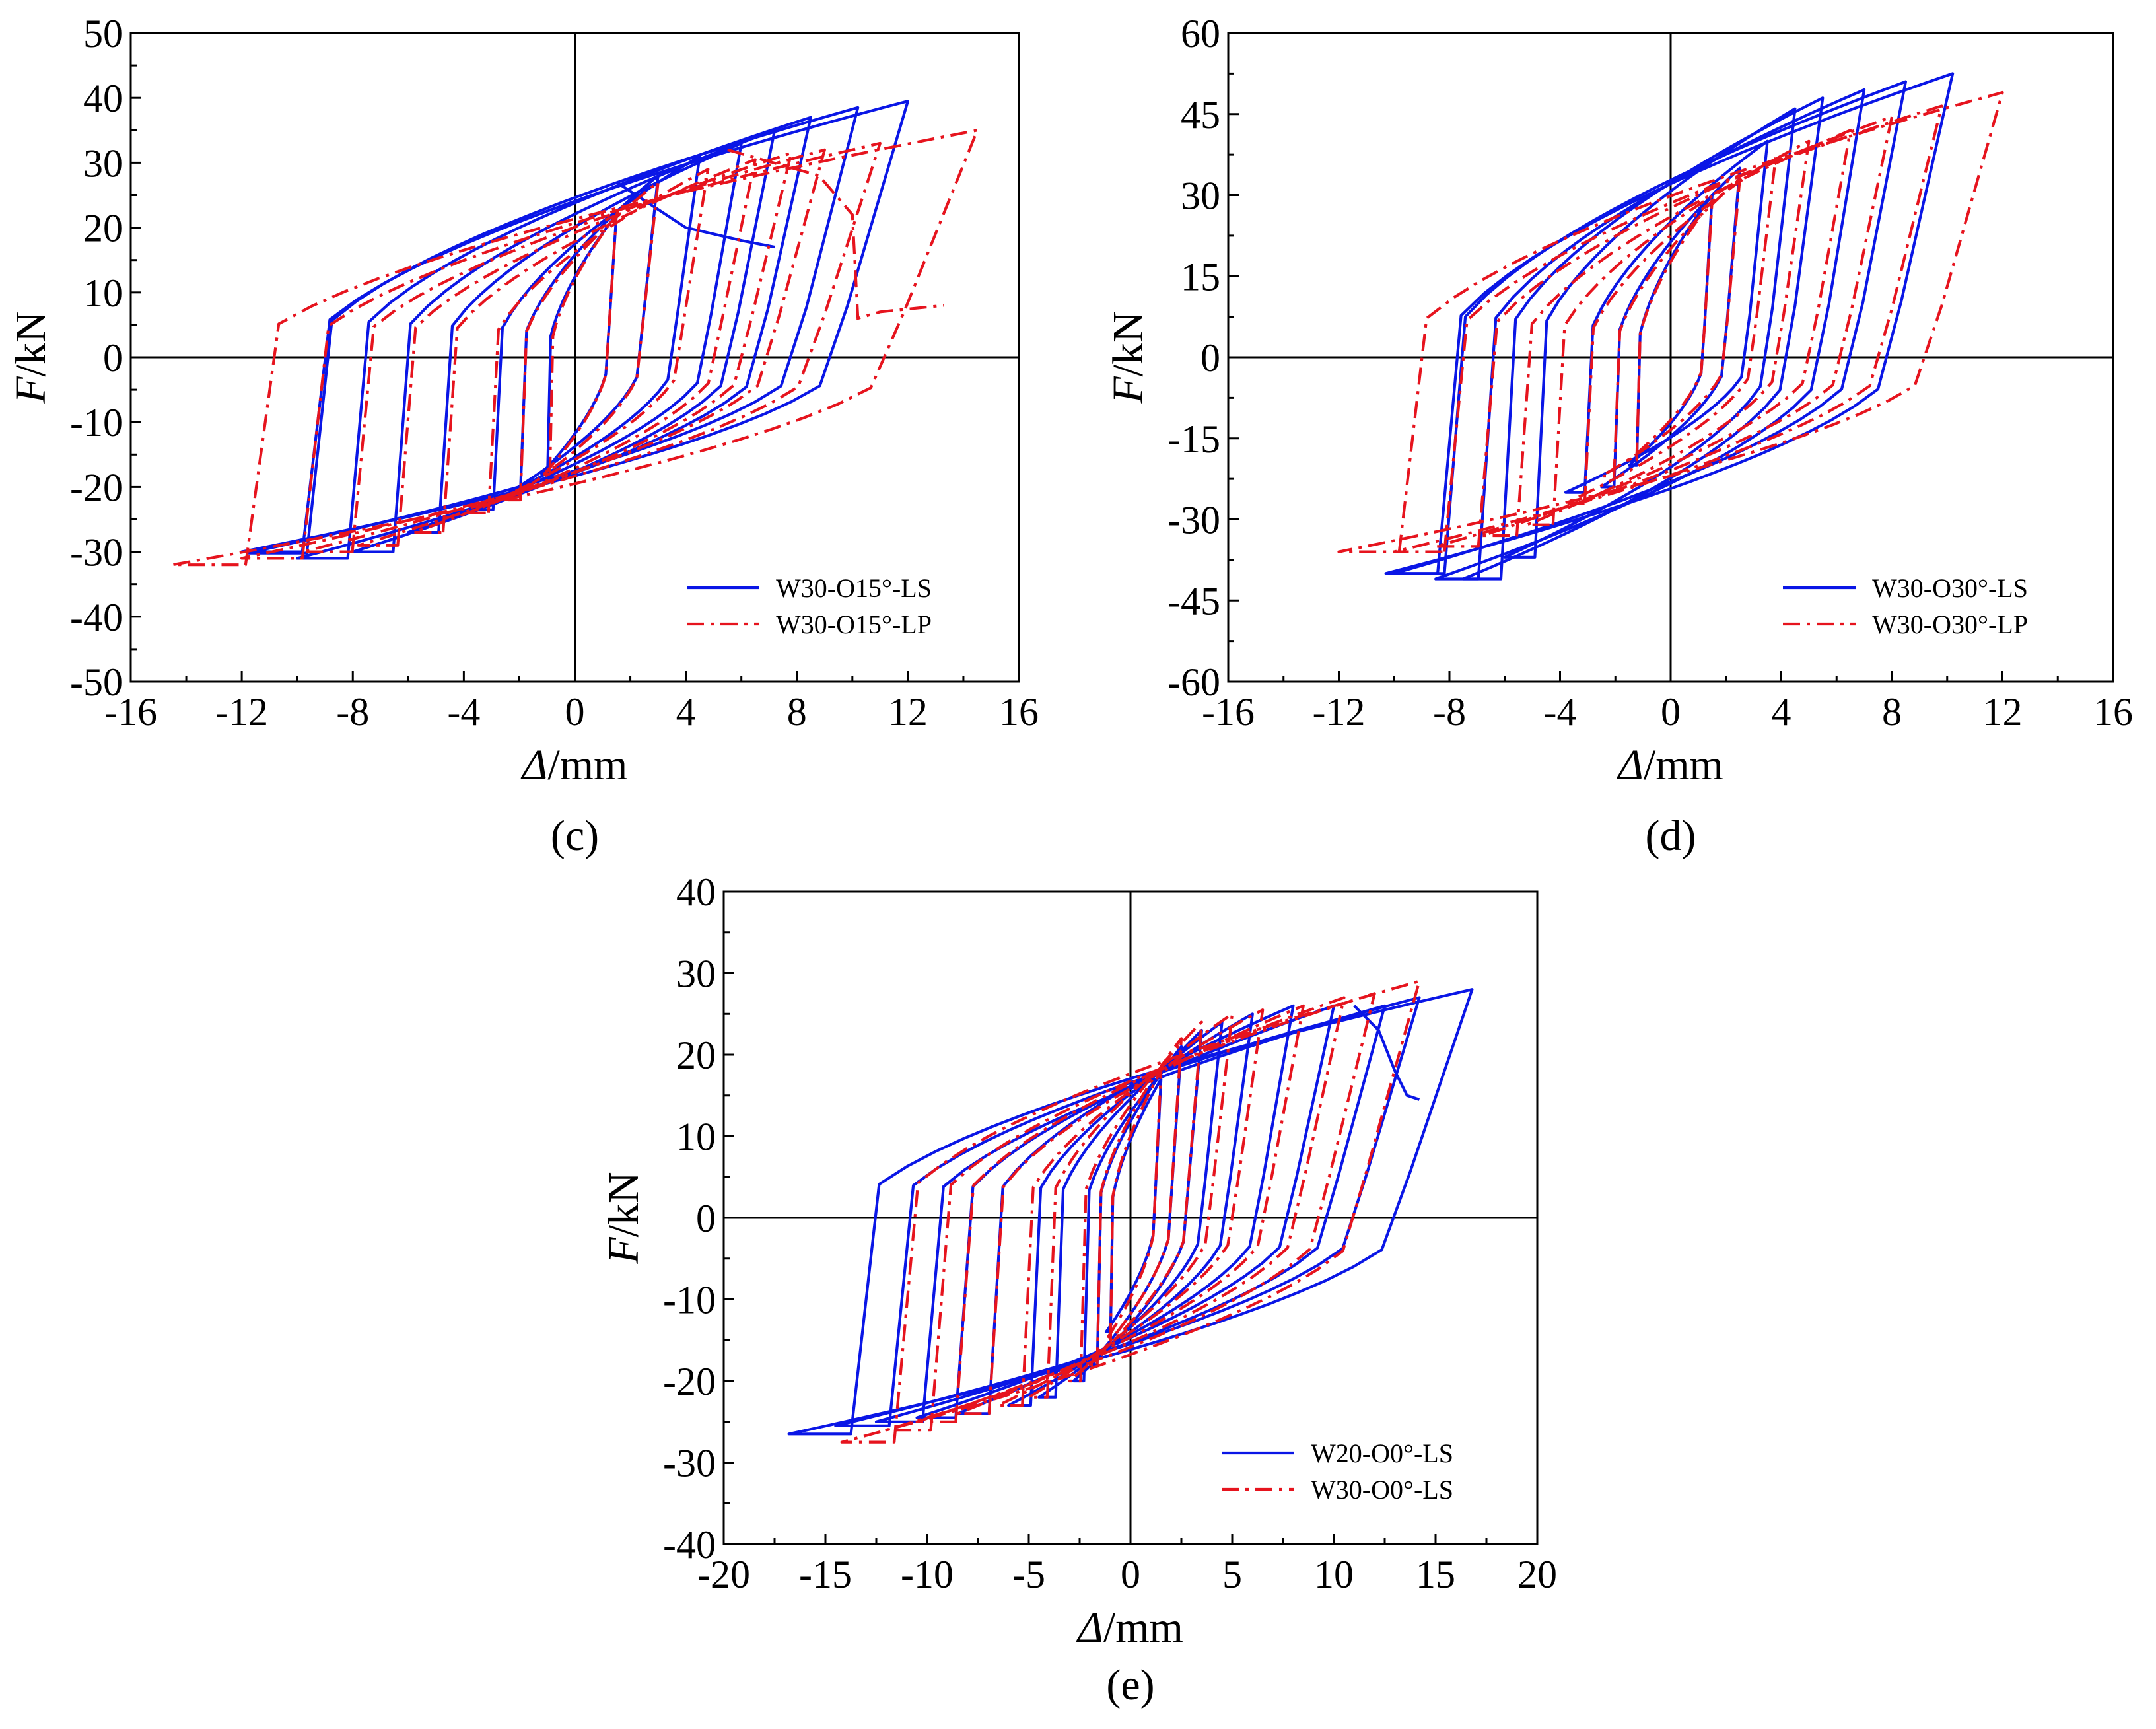 This screenshot has height=1729, width=2156. What do you see at coordinates (1028, 1574) in the screenshot?
I see `x-tick-label: -5` at bounding box center [1028, 1574].